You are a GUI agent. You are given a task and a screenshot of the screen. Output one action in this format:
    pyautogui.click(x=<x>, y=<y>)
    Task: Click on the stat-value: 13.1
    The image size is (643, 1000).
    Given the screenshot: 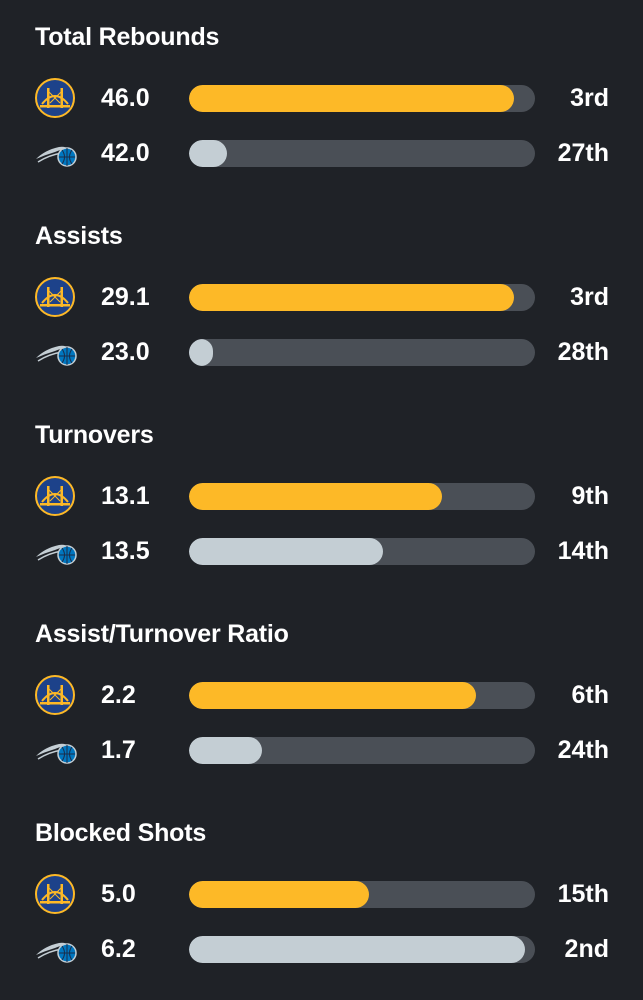 What is the action you would take?
    pyautogui.click(x=125, y=496)
    